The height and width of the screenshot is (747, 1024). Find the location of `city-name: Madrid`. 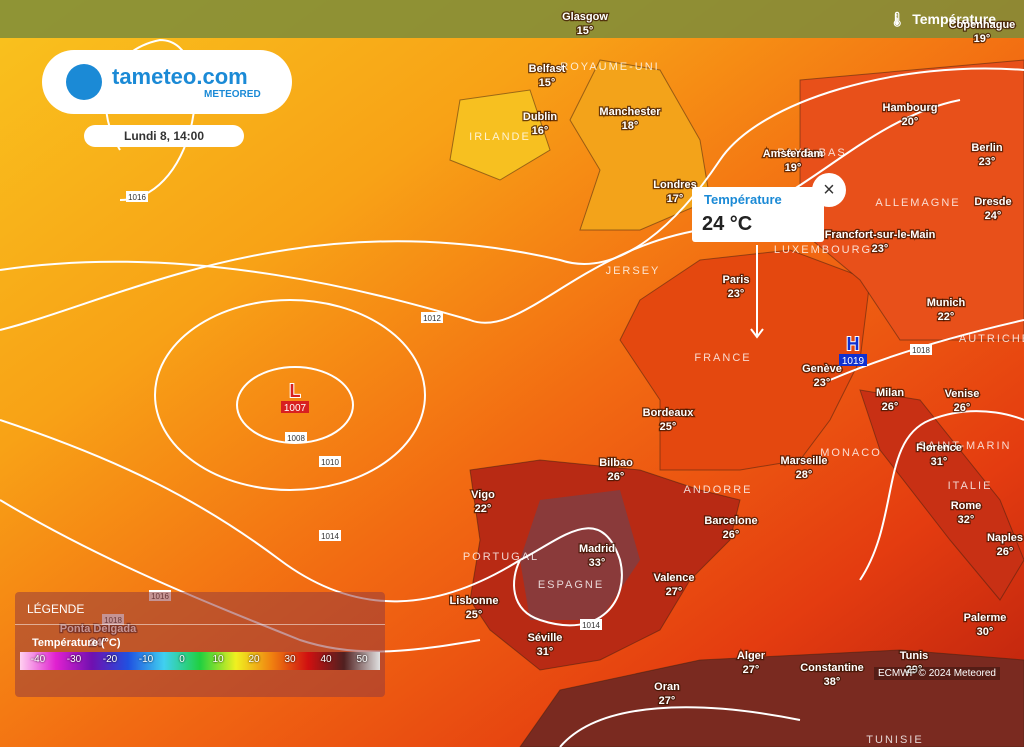

city-name: Madrid is located at coordinates (597, 549).